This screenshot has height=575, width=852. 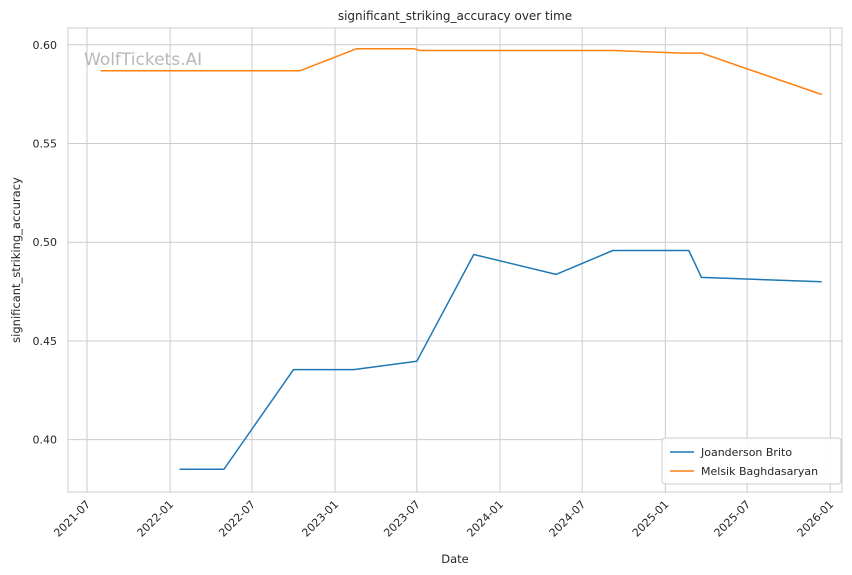 I want to click on x-tick-label: 2022-01, so click(x=156, y=519).